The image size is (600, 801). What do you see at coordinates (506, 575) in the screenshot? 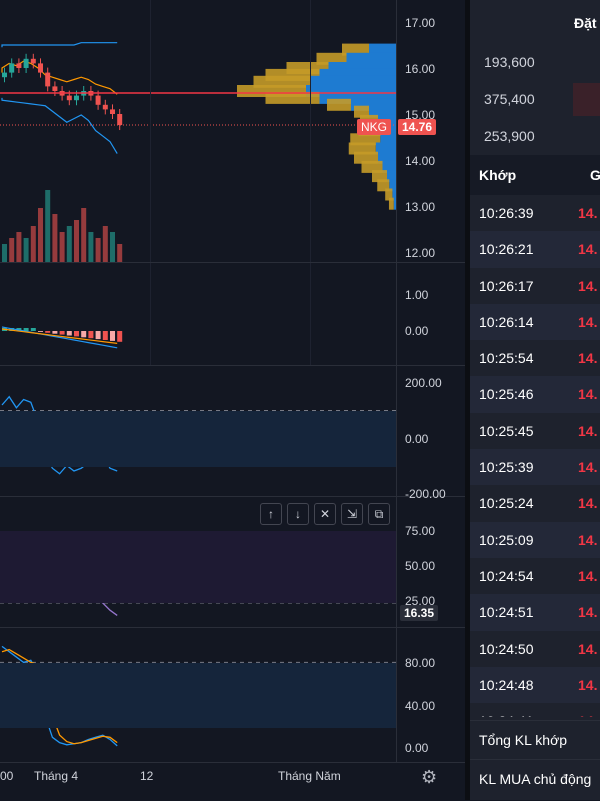
I see `trade-time: 10:24:54` at bounding box center [506, 575].